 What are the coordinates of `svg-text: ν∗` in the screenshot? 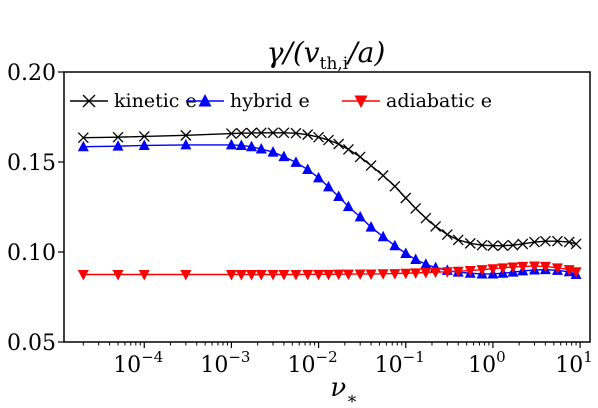 It's located at (343, 390).